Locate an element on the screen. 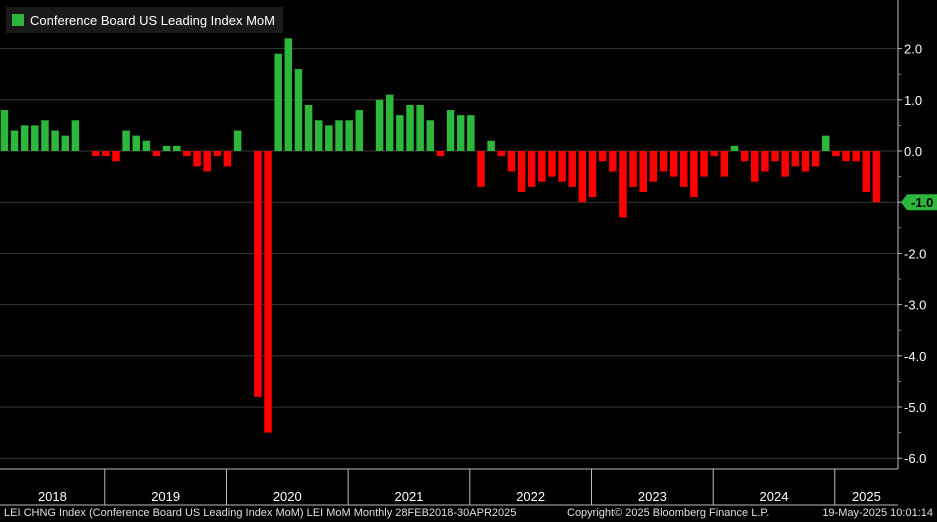 Image resolution: width=937 pixels, height=522 pixels. x-year-label: 2024 is located at coordinates (774, 496).